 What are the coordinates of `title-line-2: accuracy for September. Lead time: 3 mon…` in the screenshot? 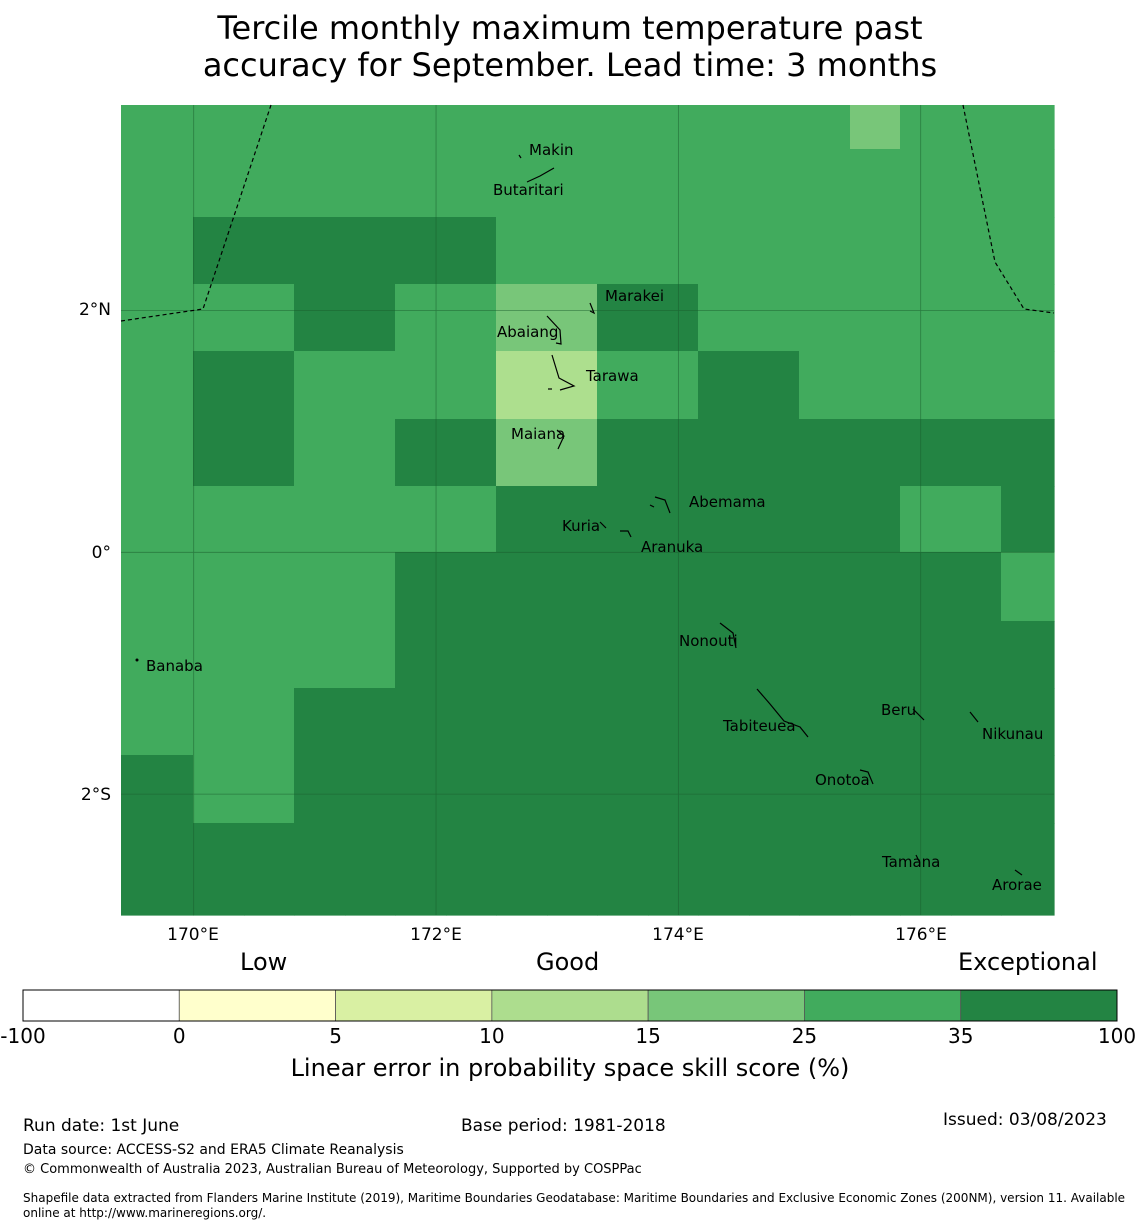 It's located at (570, 65).